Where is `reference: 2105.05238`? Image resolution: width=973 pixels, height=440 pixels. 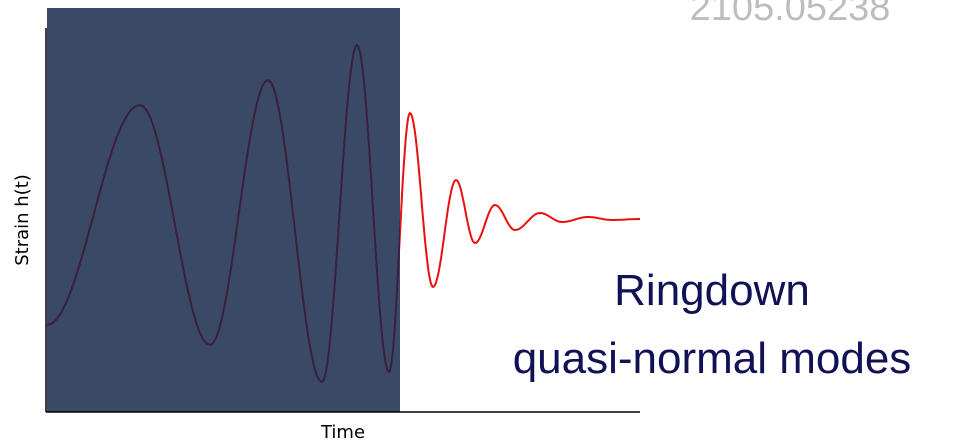 reference: 2105.05238 is located at coordinates (790, 14).